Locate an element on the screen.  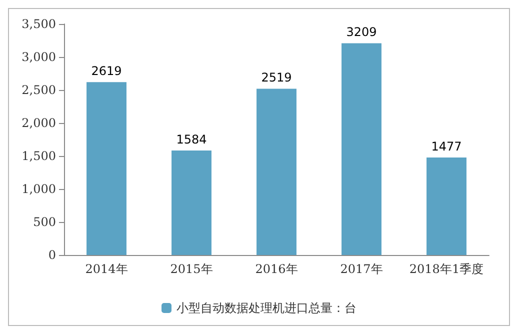
y-tick-label: 1,000 is located at coordinates (39, 189).